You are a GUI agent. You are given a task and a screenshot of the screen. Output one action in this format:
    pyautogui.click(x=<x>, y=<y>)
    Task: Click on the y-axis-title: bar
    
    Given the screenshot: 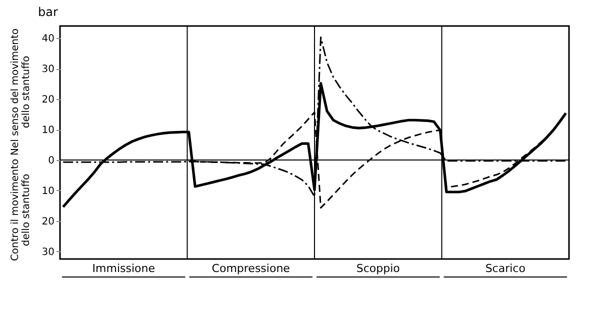 What is the action you would take?
    pyautogui.click(x=48, y=12)
    